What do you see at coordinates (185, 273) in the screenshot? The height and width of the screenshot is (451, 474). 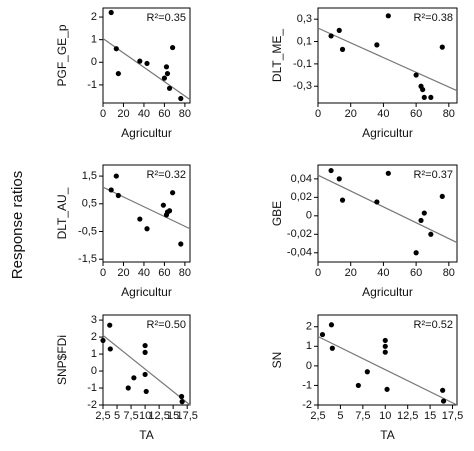 I see `x-tick-label: 80` at bounding box center [185, 273].